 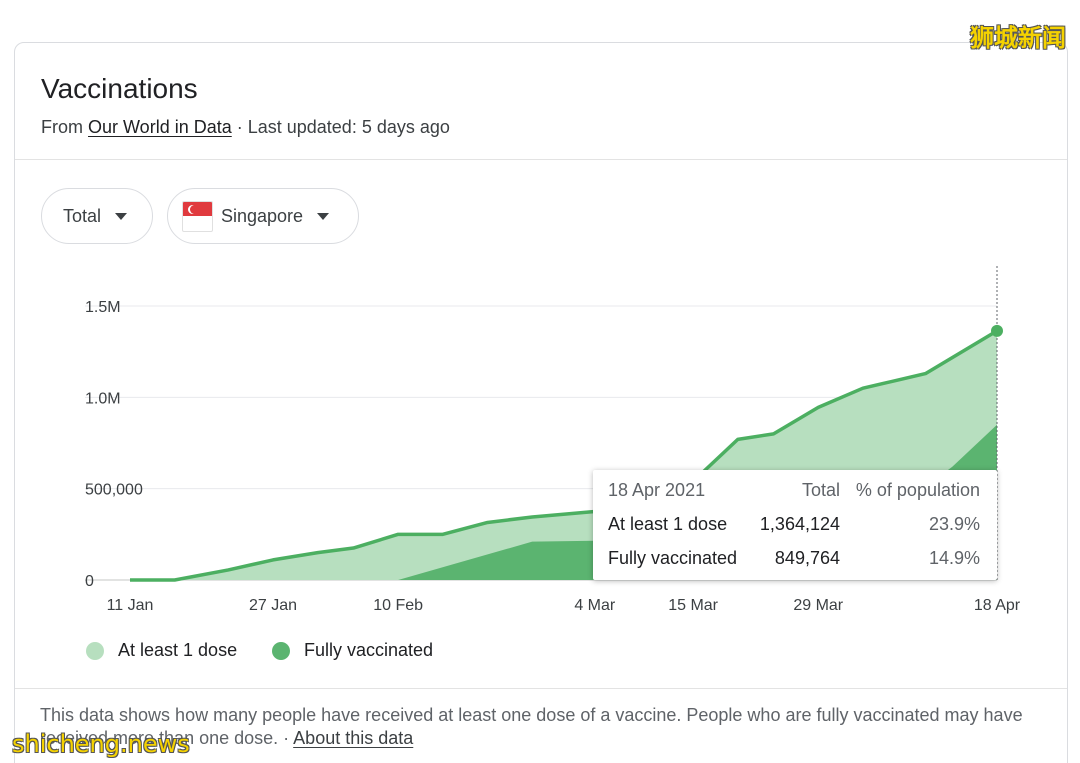 What do you see at coordinates (103, 307) in the screenshot?
I see `y-tick-label: 1.5M` at bounding box center [103, 307].